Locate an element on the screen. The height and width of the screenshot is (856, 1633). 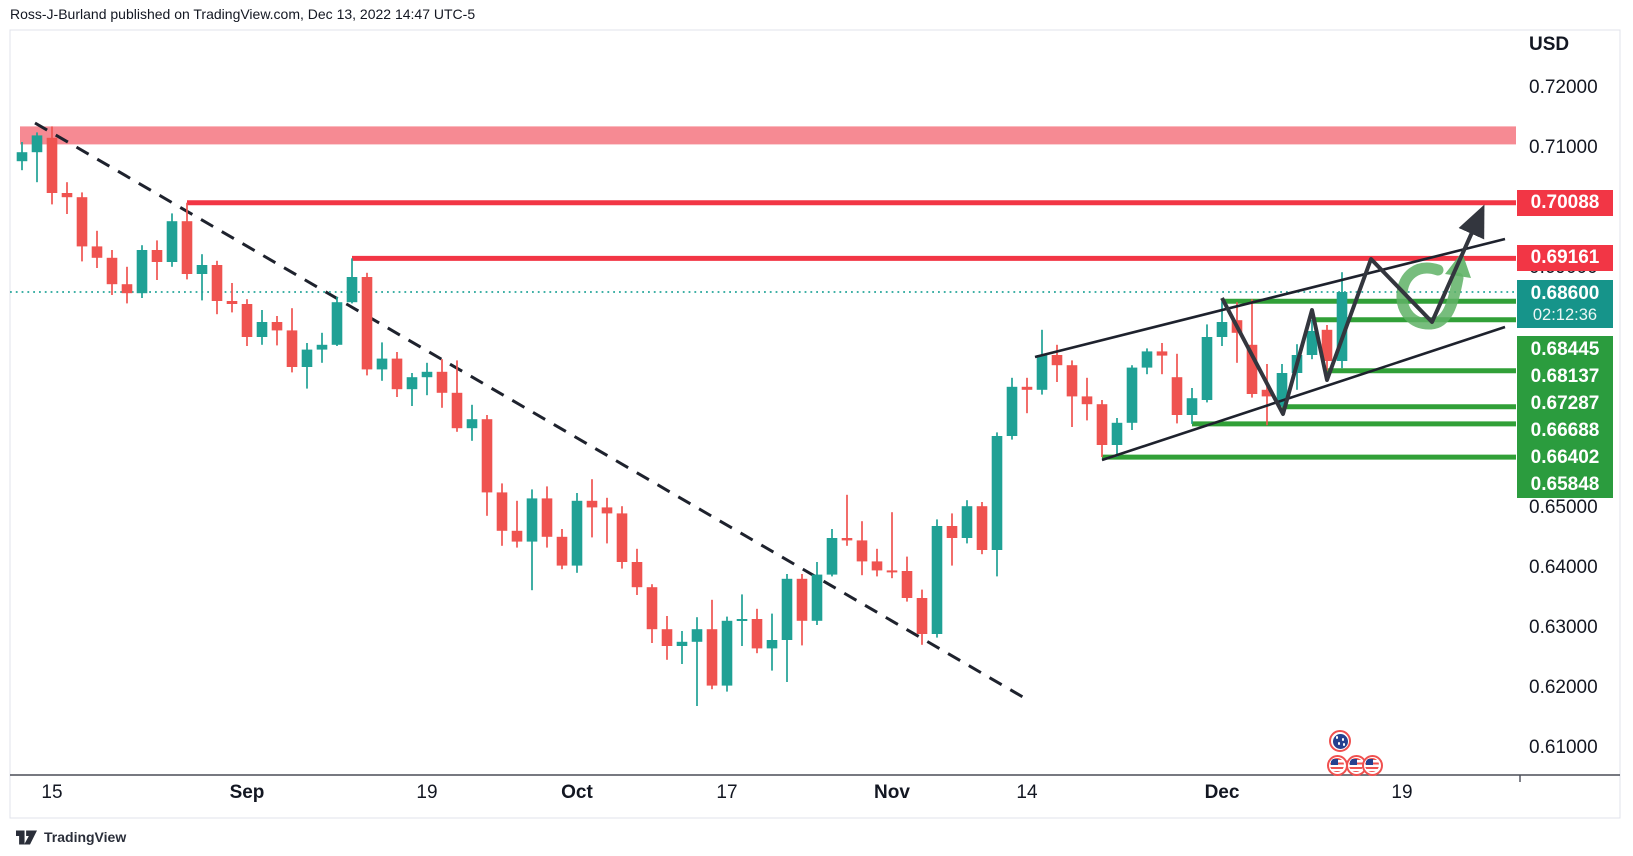
au-flag-icon is located at coordinates (1340, 741).